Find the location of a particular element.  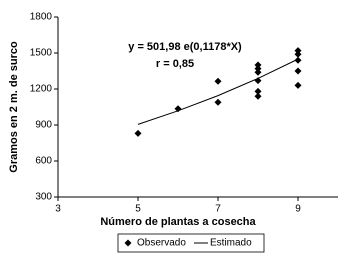

y-tick-label: 300 is located at coordinates (43, 197).